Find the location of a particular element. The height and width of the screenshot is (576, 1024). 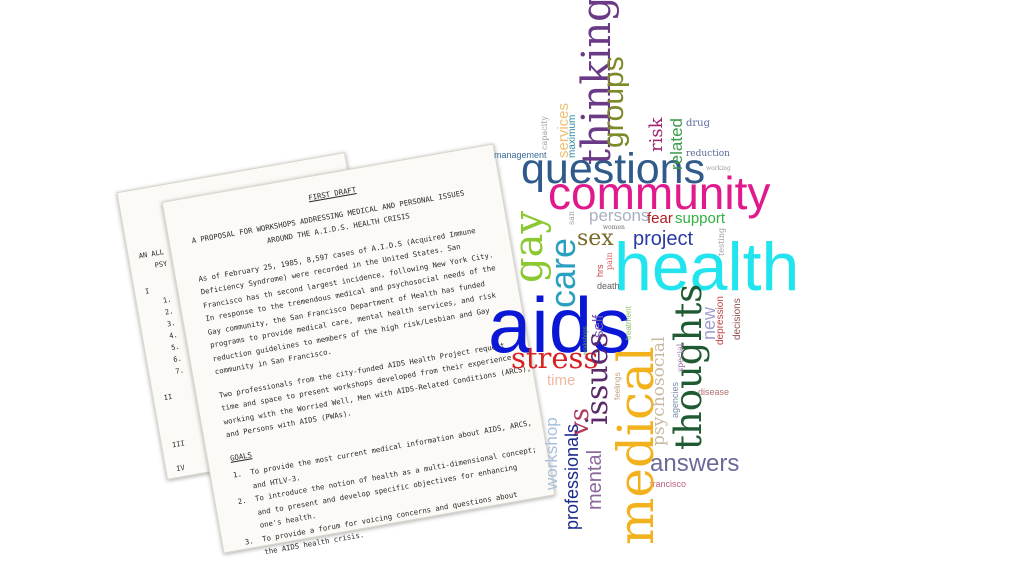

word-capacity: capacity is located at coordinates (544, 133).